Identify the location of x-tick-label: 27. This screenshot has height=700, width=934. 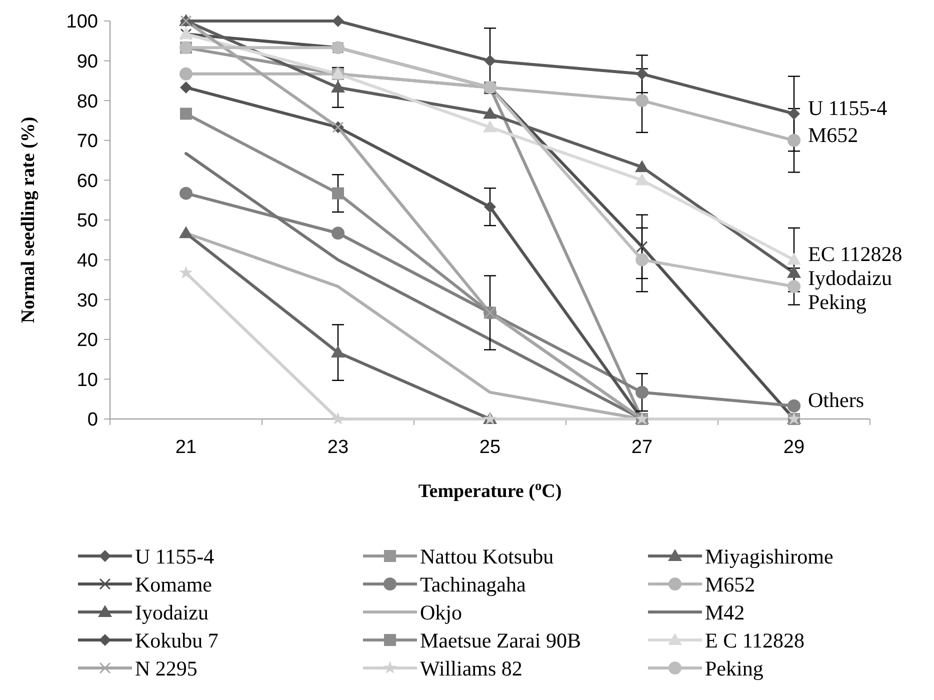
(642, 447).